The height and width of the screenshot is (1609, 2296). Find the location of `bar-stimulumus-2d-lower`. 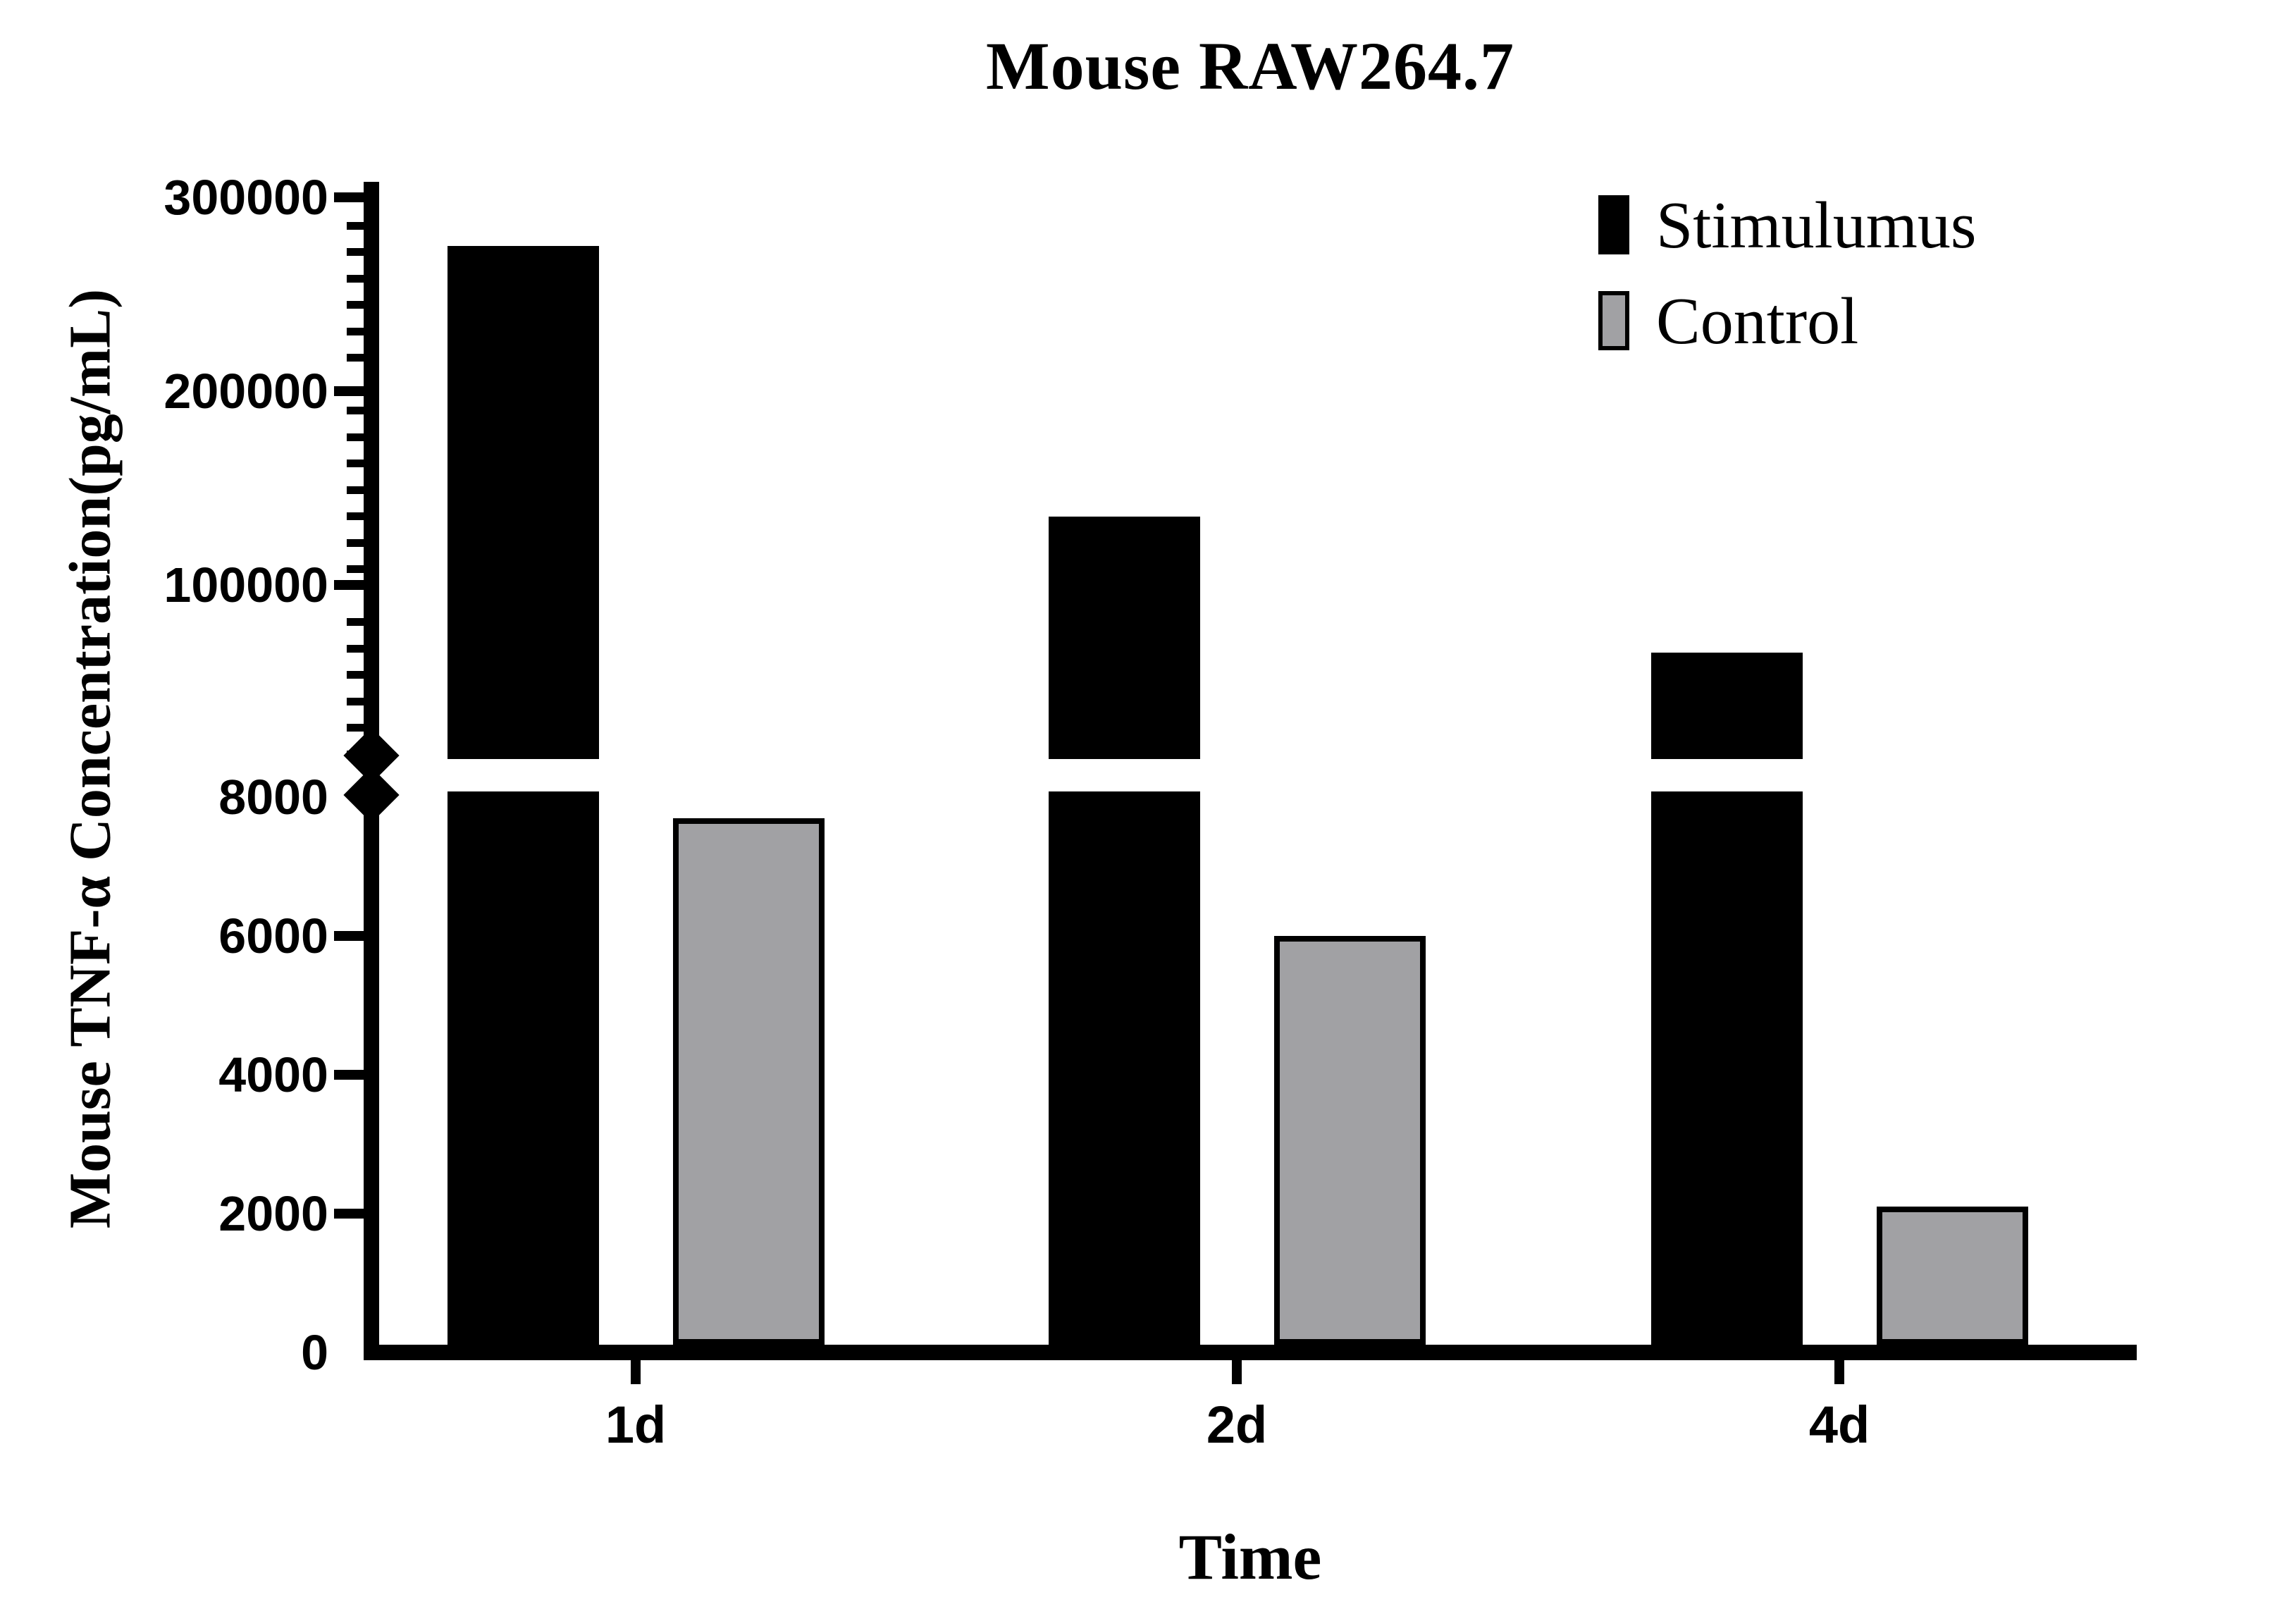

bar-stimulumus-2d-lower is located at coordinates (1124, 1068).